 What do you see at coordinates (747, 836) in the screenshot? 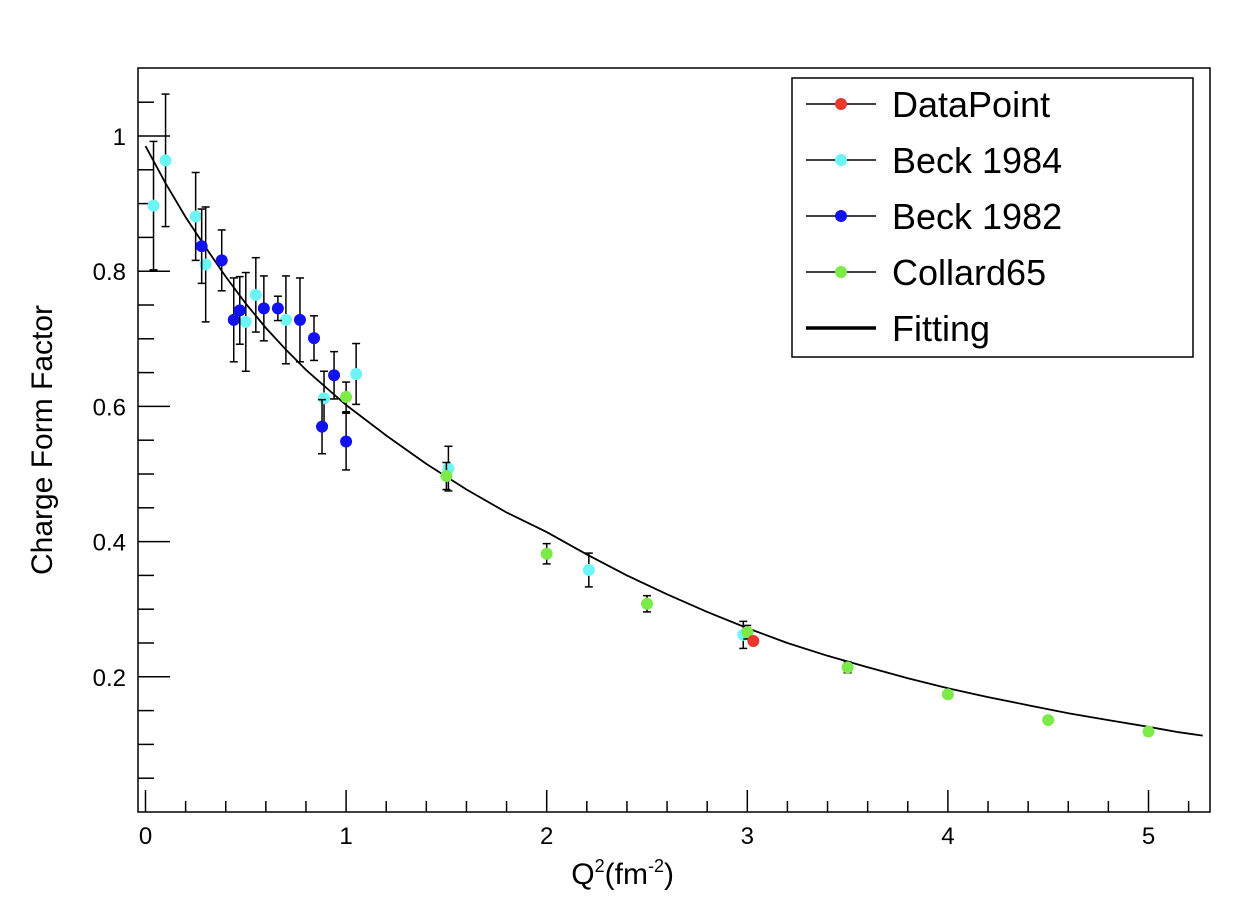
I see `x-tick-label: 3` at bounding box center [747, 836].